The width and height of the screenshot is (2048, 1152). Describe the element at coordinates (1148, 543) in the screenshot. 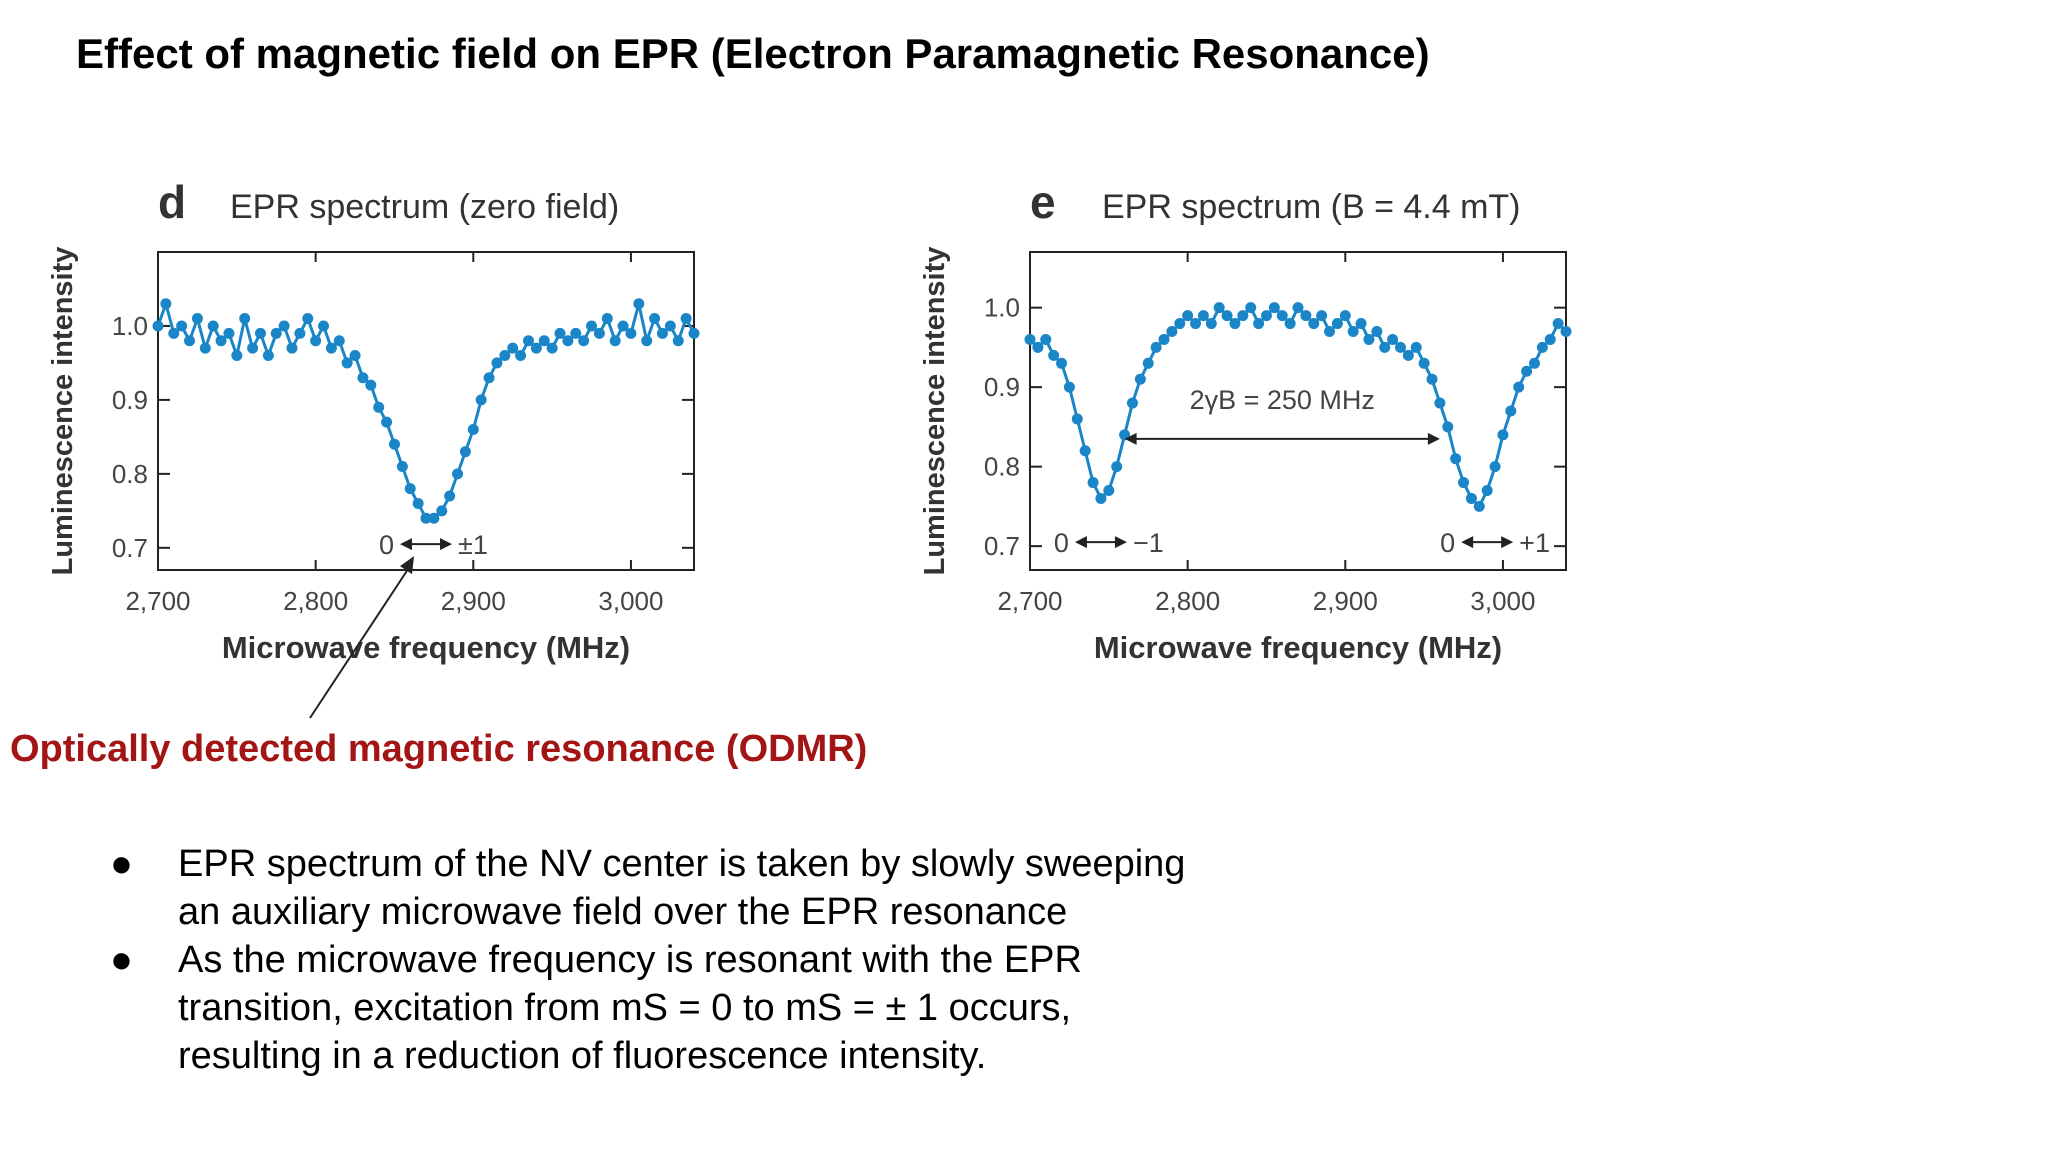

I see `transition-label-right: −1` at that location.